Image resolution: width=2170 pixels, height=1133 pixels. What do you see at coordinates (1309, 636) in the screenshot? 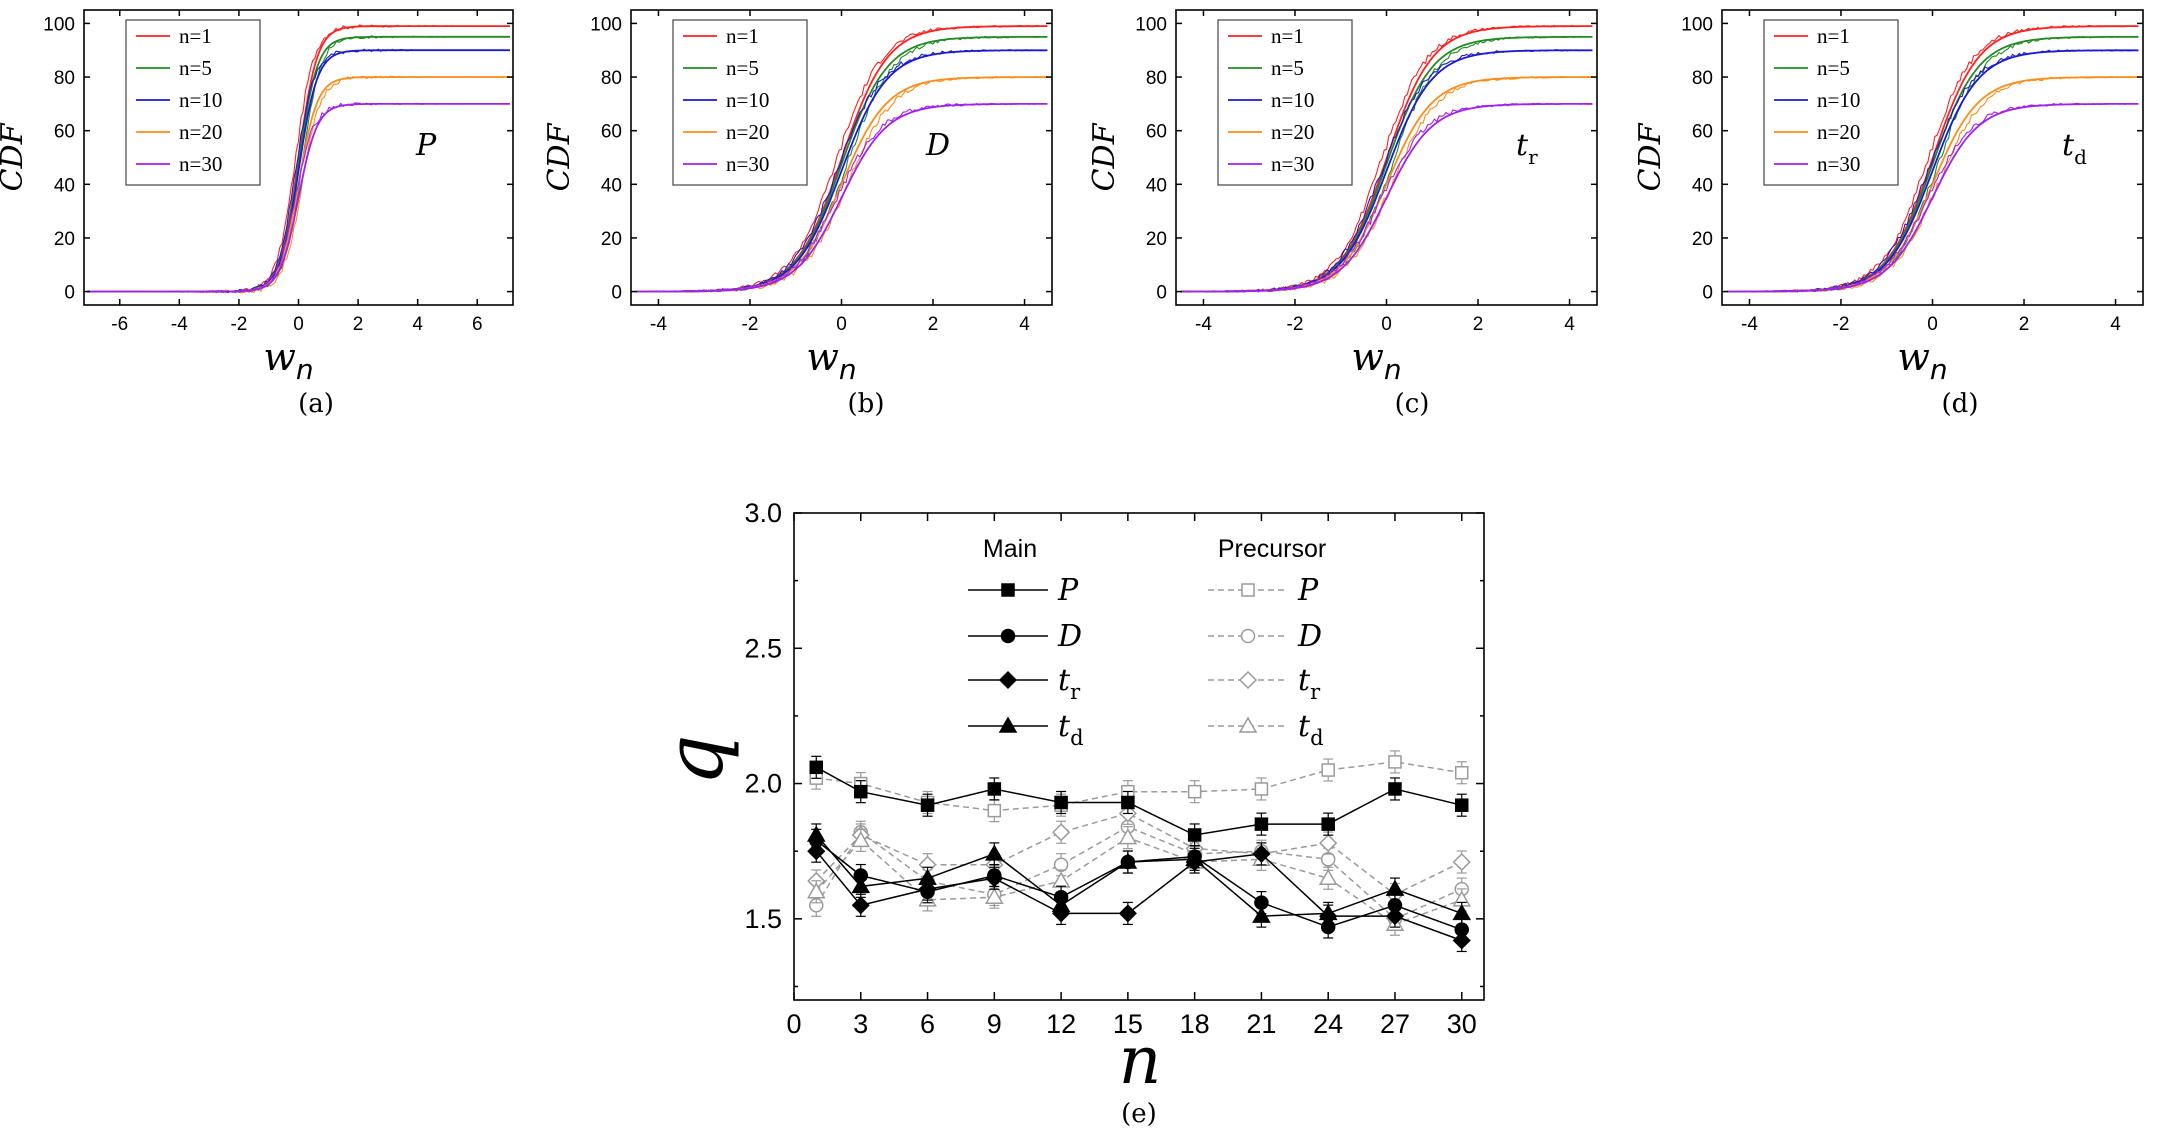
I see `legend-label-precursor: D` at bounding box center [1309, 636].